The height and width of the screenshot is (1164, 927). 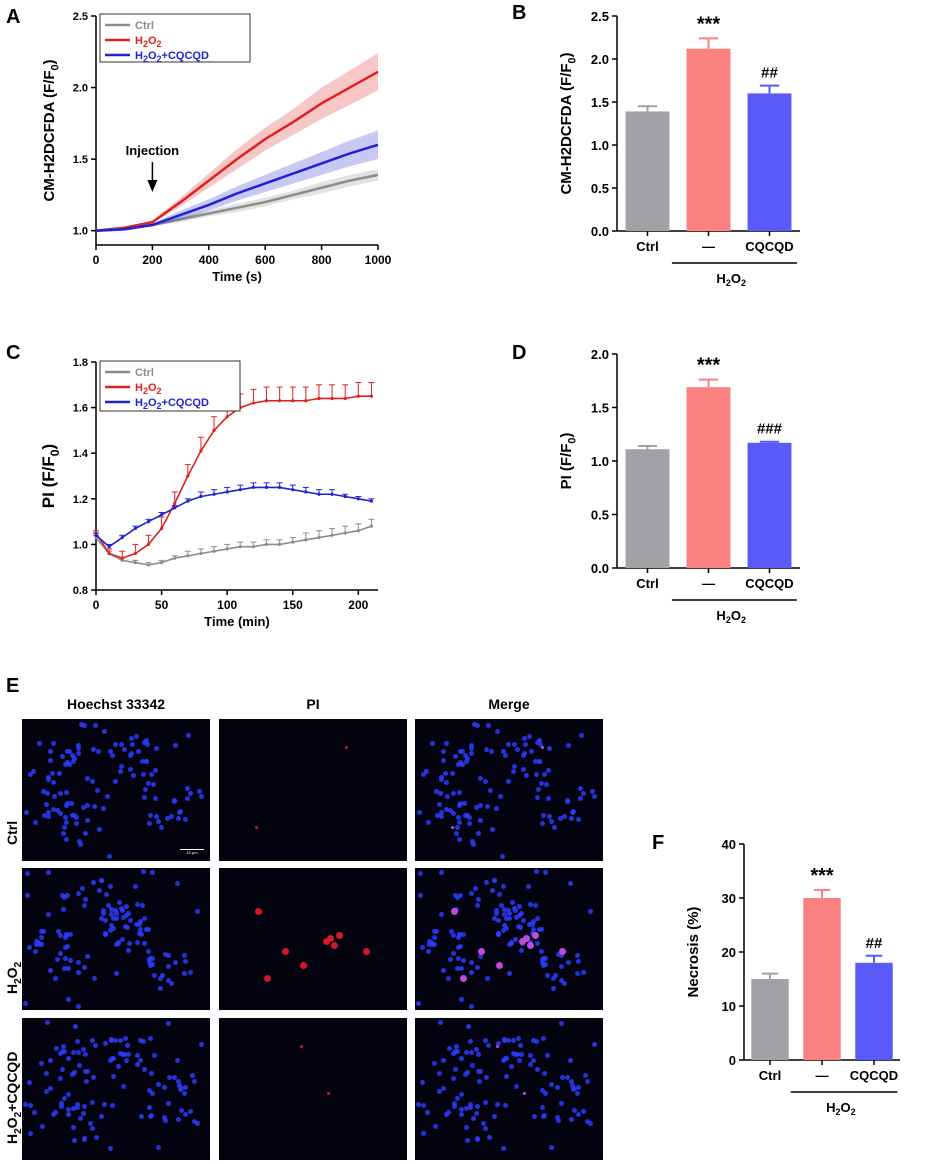 I want to click on x-tick-label: 400, so click(x=209, y=260).